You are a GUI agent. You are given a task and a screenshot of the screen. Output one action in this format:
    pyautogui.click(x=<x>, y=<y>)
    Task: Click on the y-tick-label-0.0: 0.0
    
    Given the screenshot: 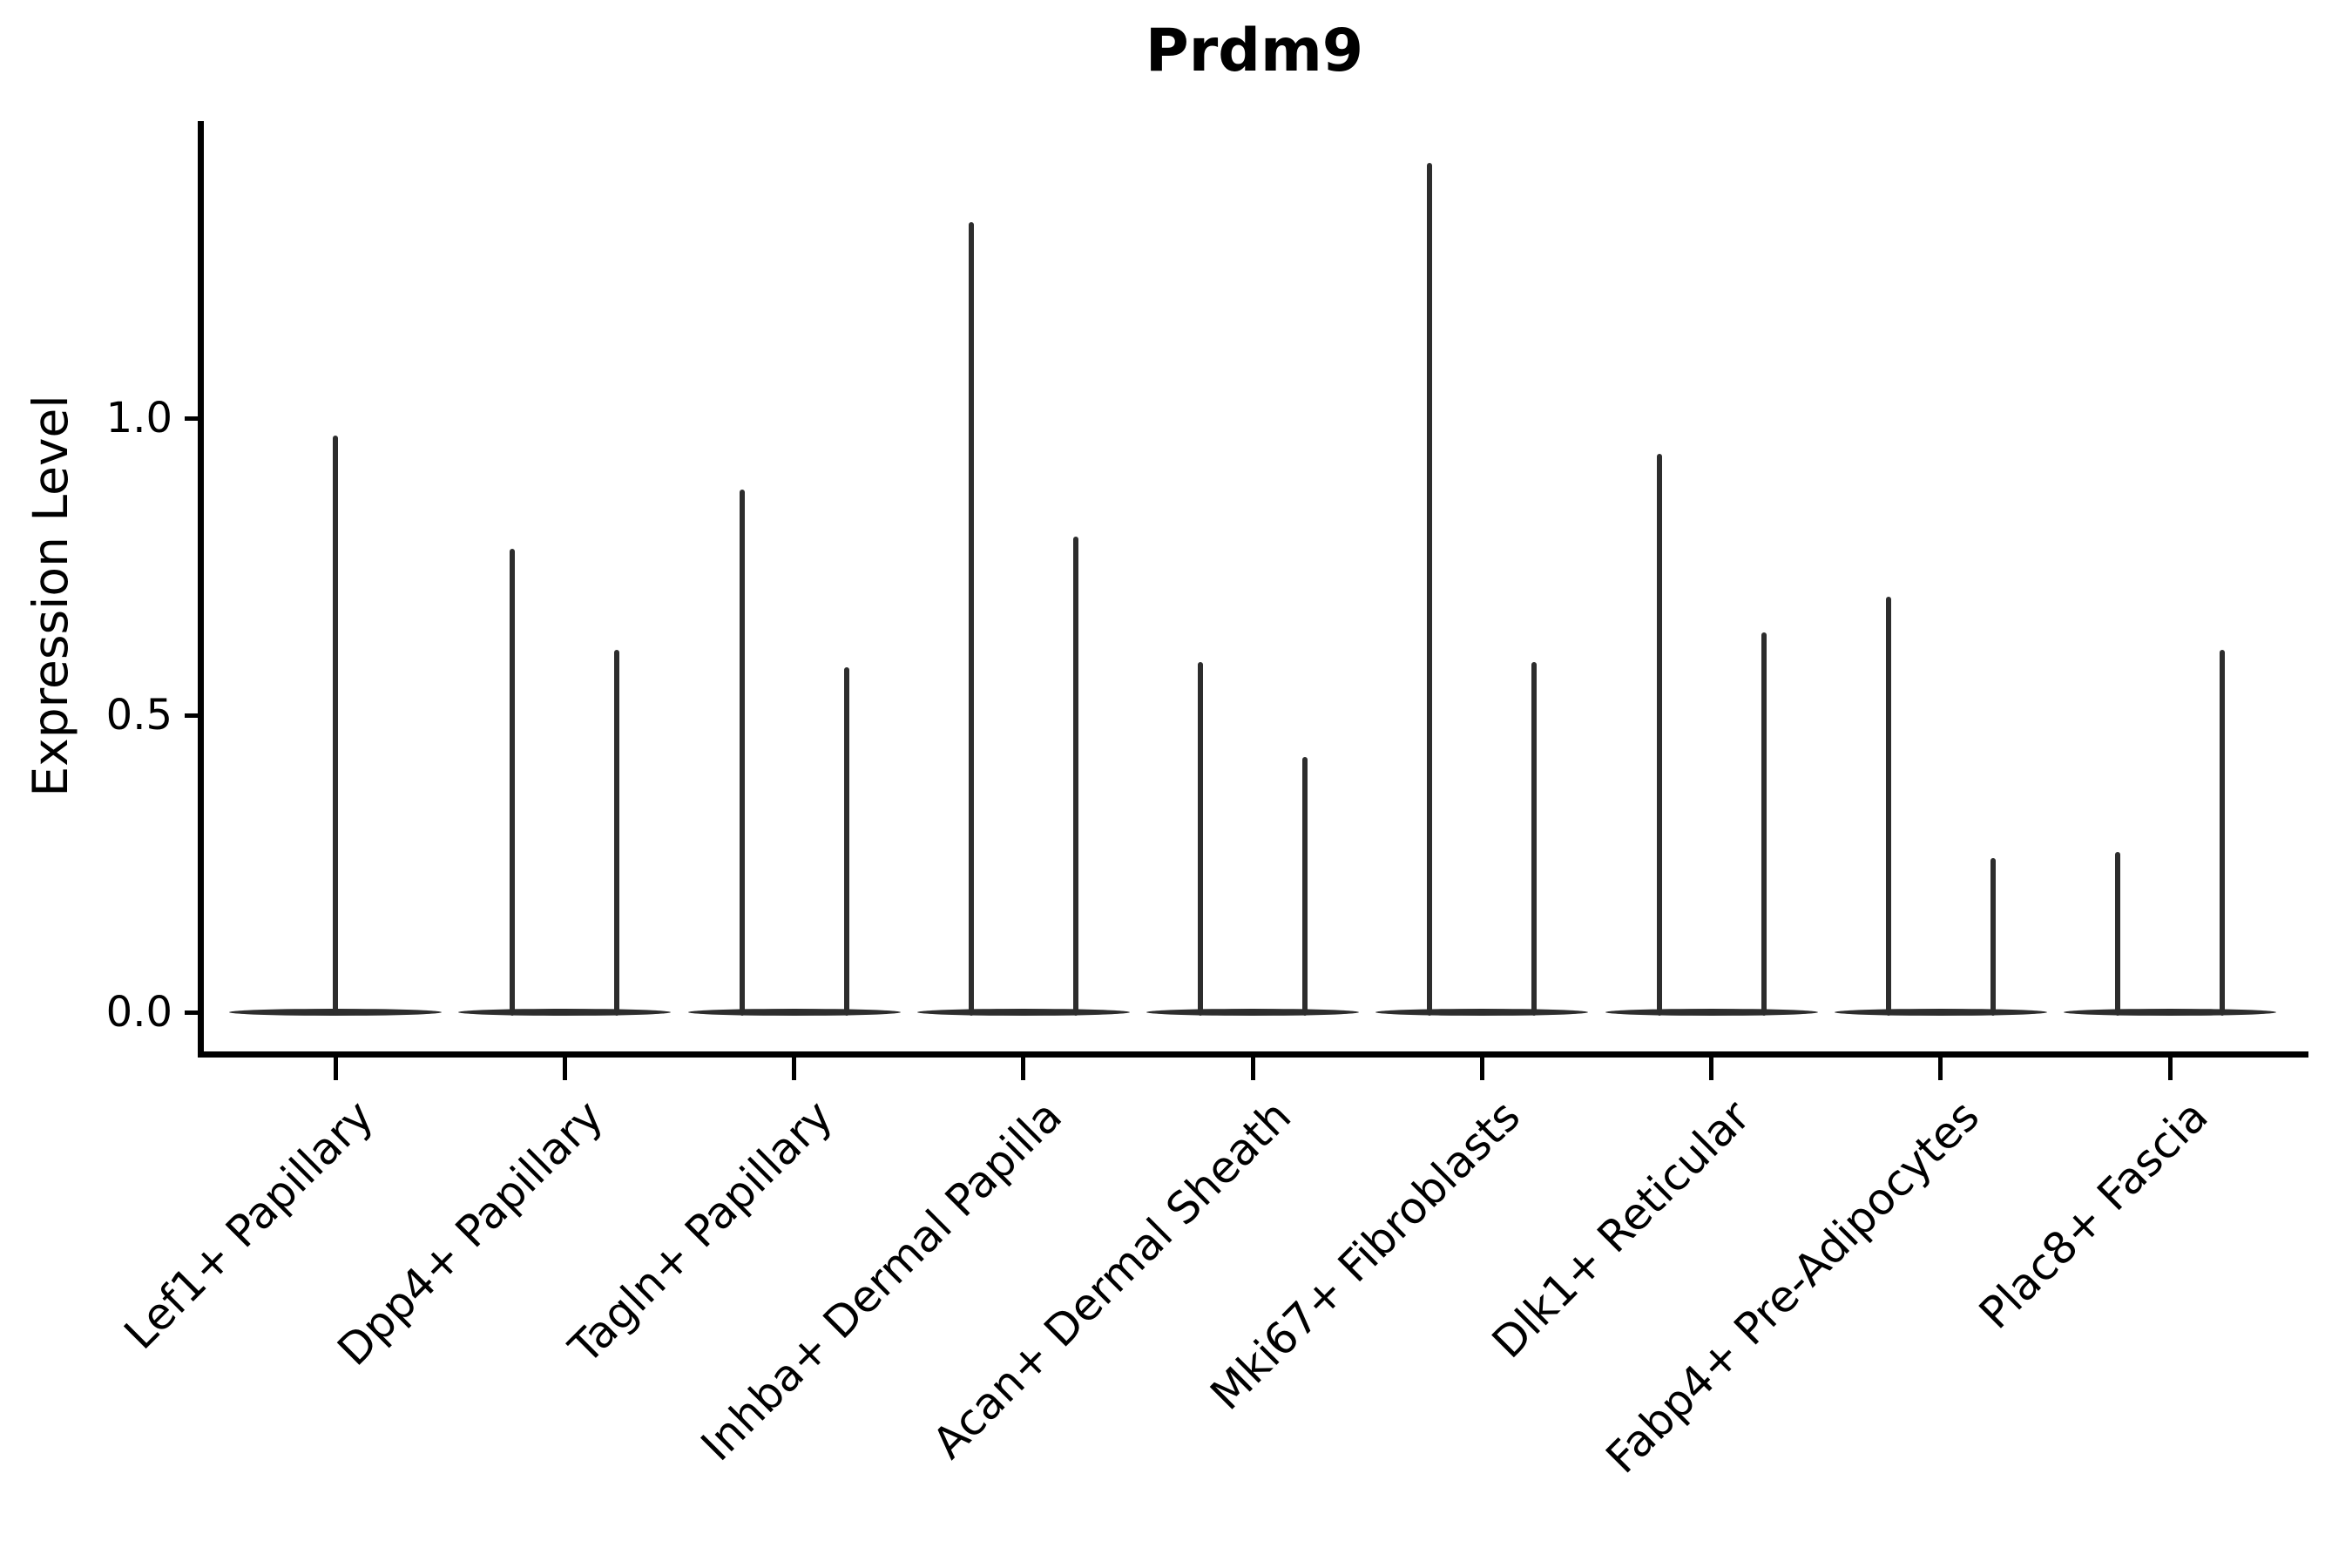 What is the action you would take?
    pyautogui.click(x=138, y=1013)
    